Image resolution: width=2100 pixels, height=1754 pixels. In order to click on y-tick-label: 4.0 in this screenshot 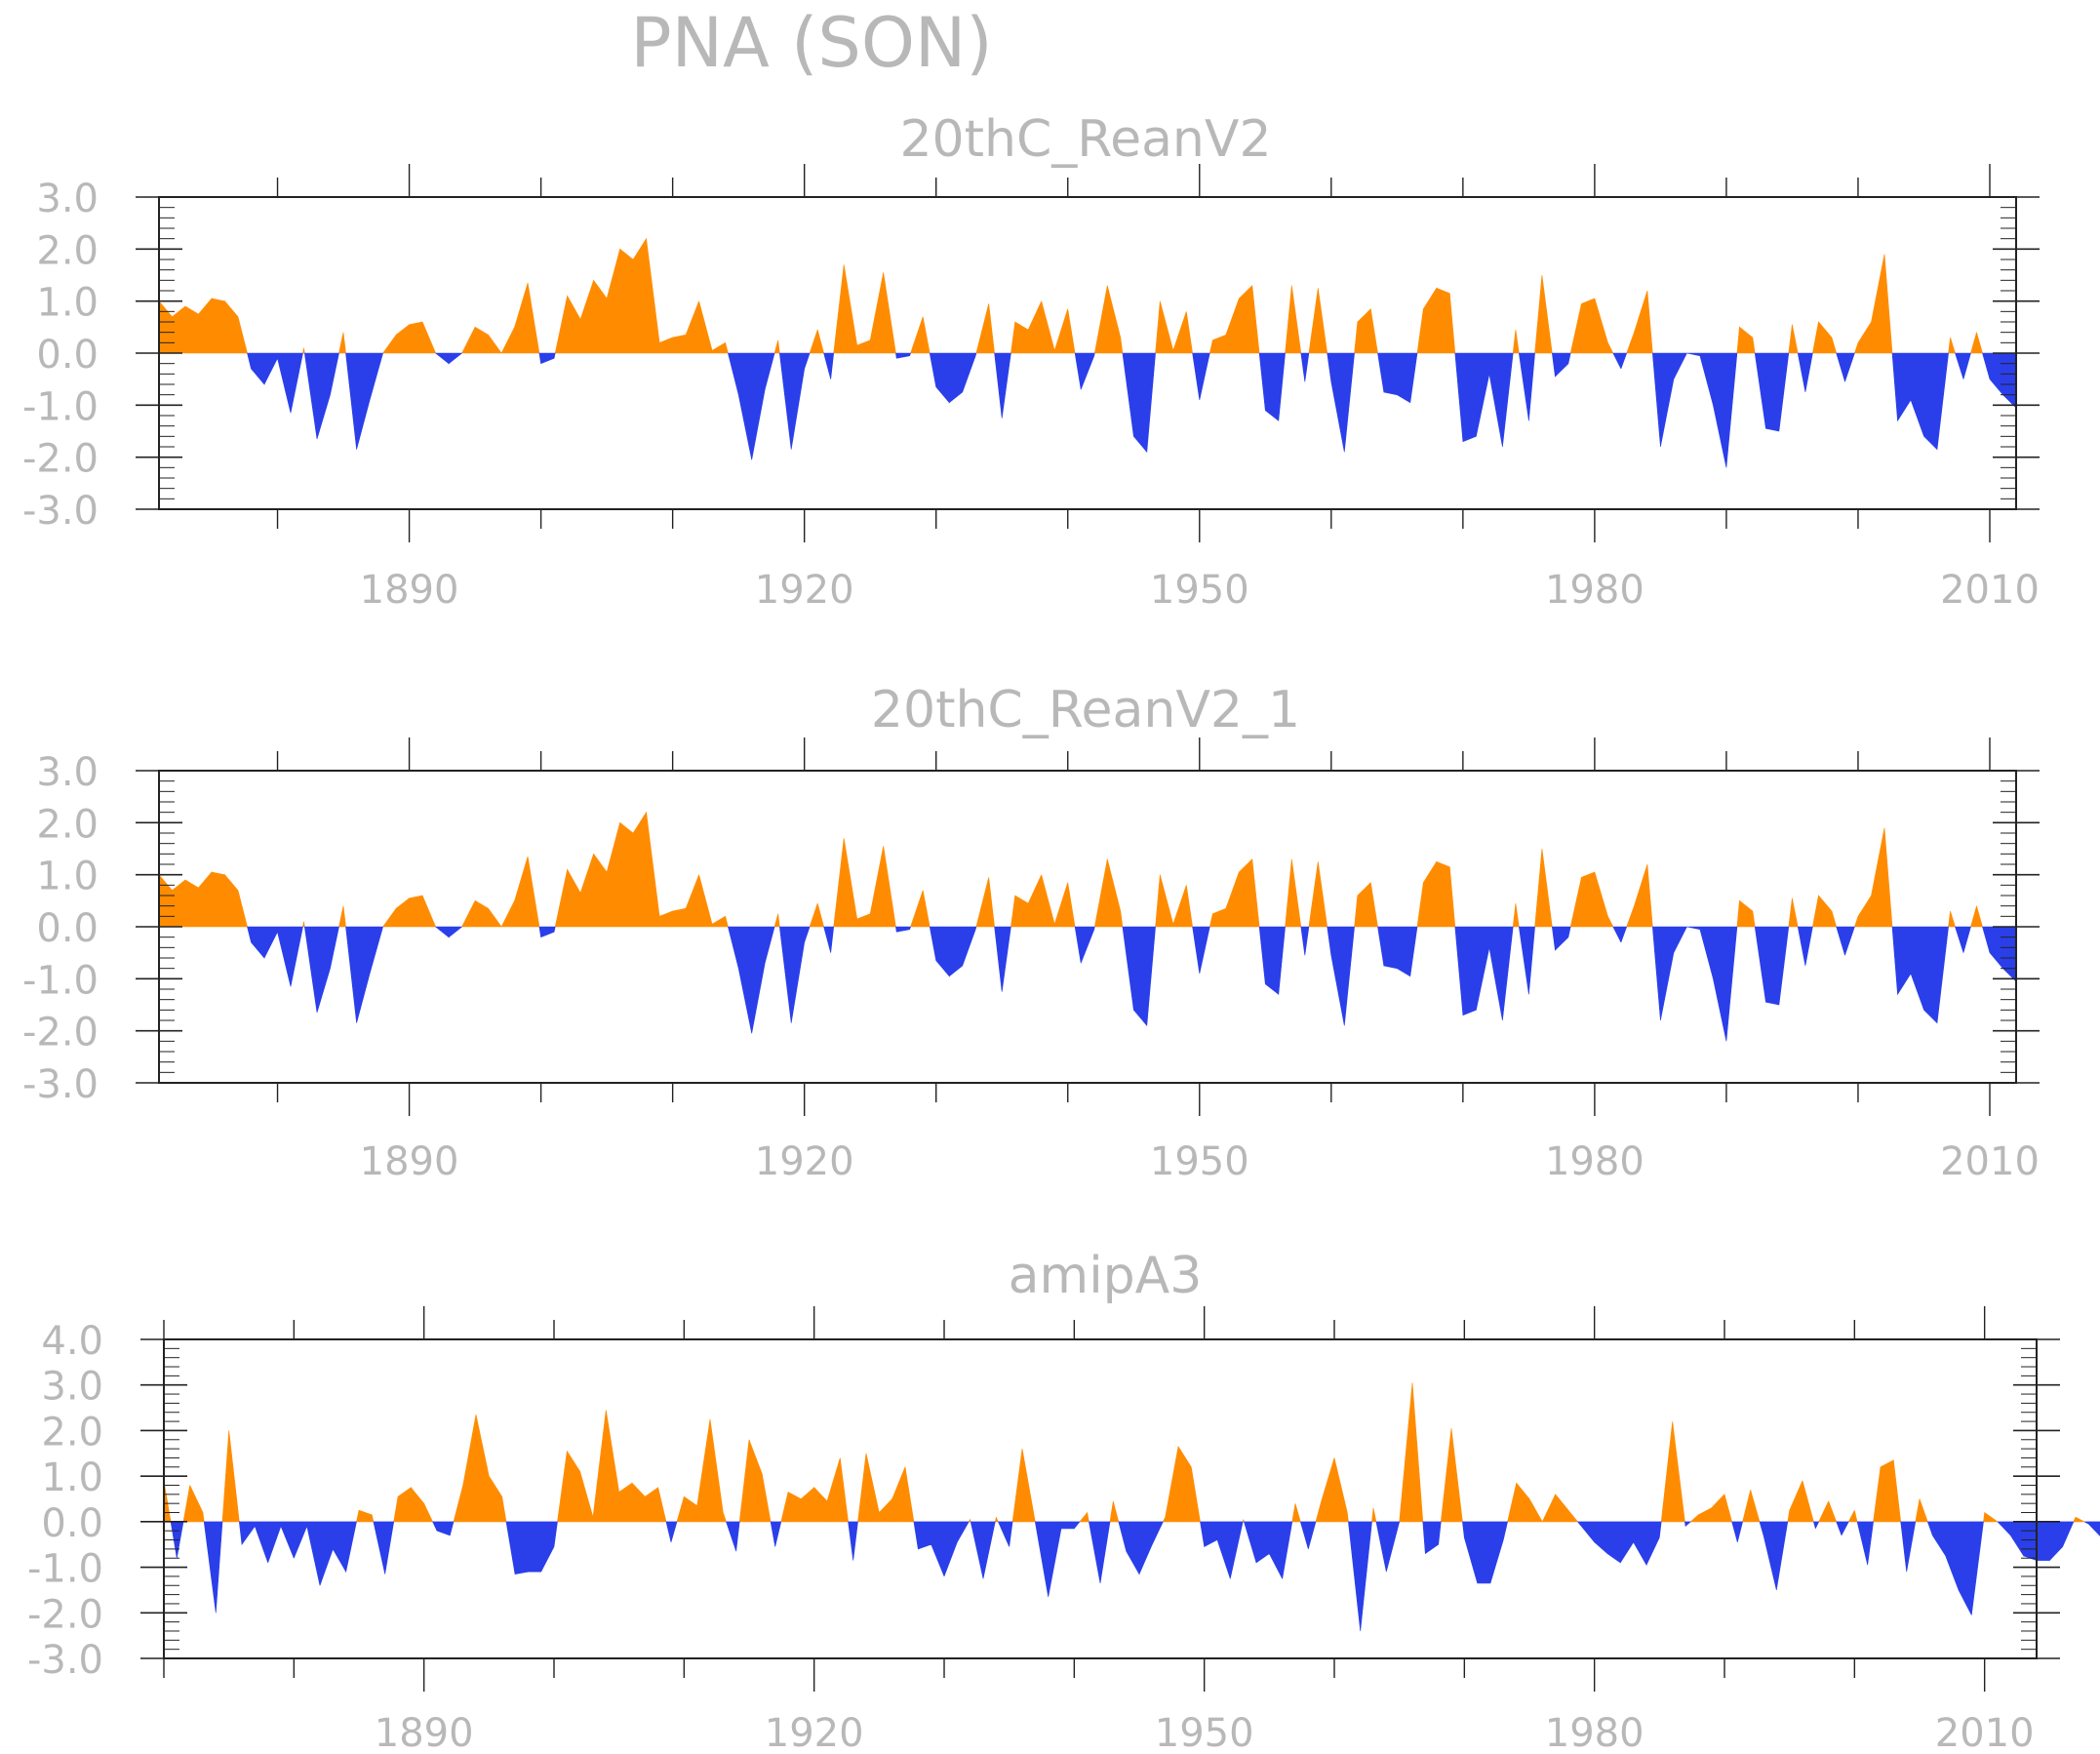, I will do `click(72, 1341)`.